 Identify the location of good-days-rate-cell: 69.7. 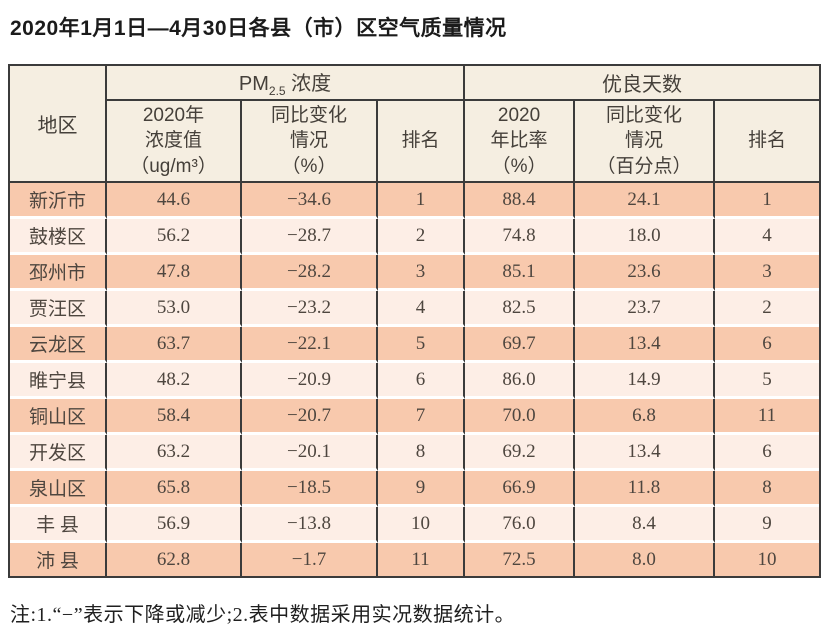
(520, 345).